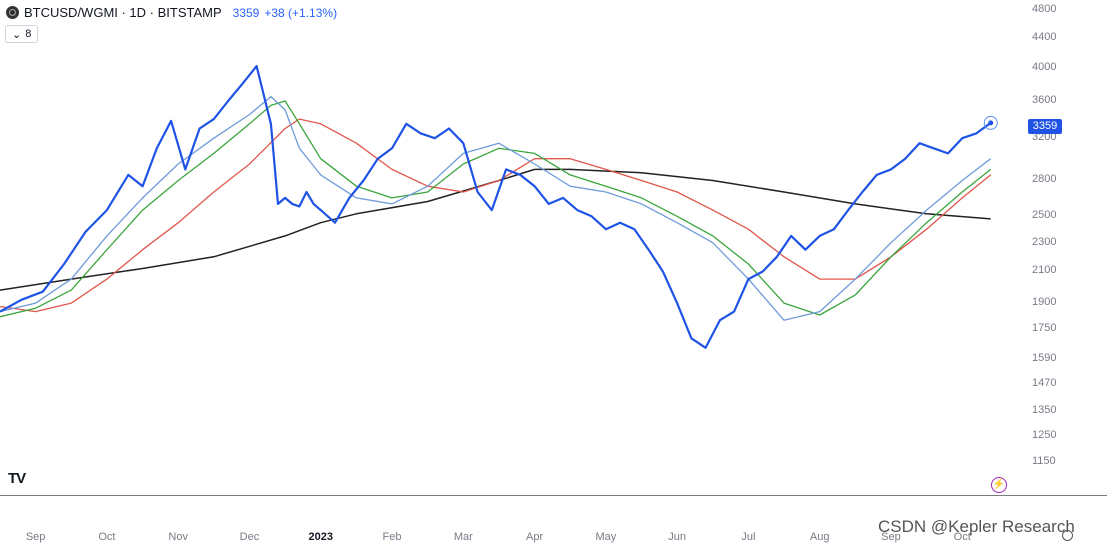 The image size is (1107, 547). I want to click on x-tick-label: Feb, so click(392, 537).